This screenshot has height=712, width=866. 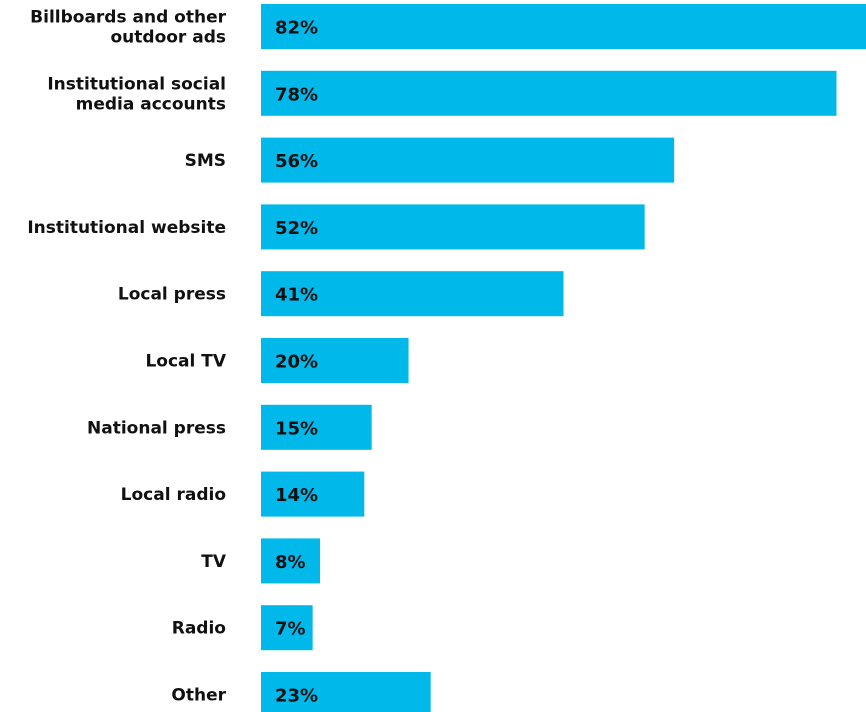 I want to click on category-label-1-line-0: Institutional social, so click(x=136, y=84).